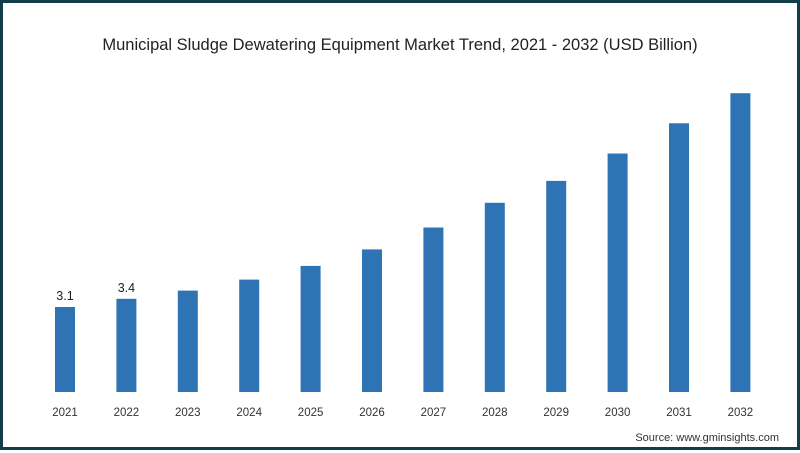  I want to click on x-tick-label-2023: 2023, so click(188, 413).